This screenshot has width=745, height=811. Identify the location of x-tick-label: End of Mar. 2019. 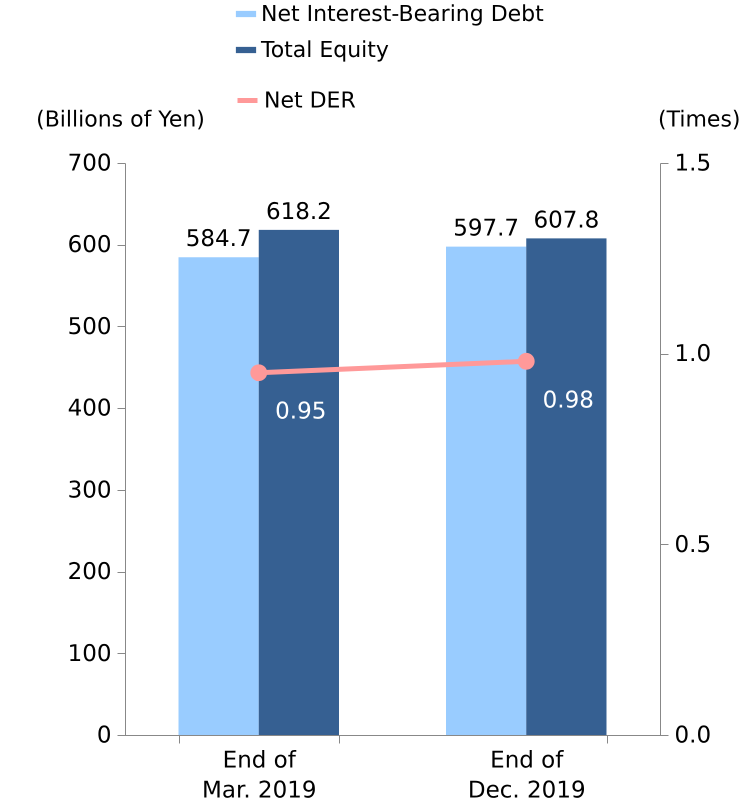
(259, 776).